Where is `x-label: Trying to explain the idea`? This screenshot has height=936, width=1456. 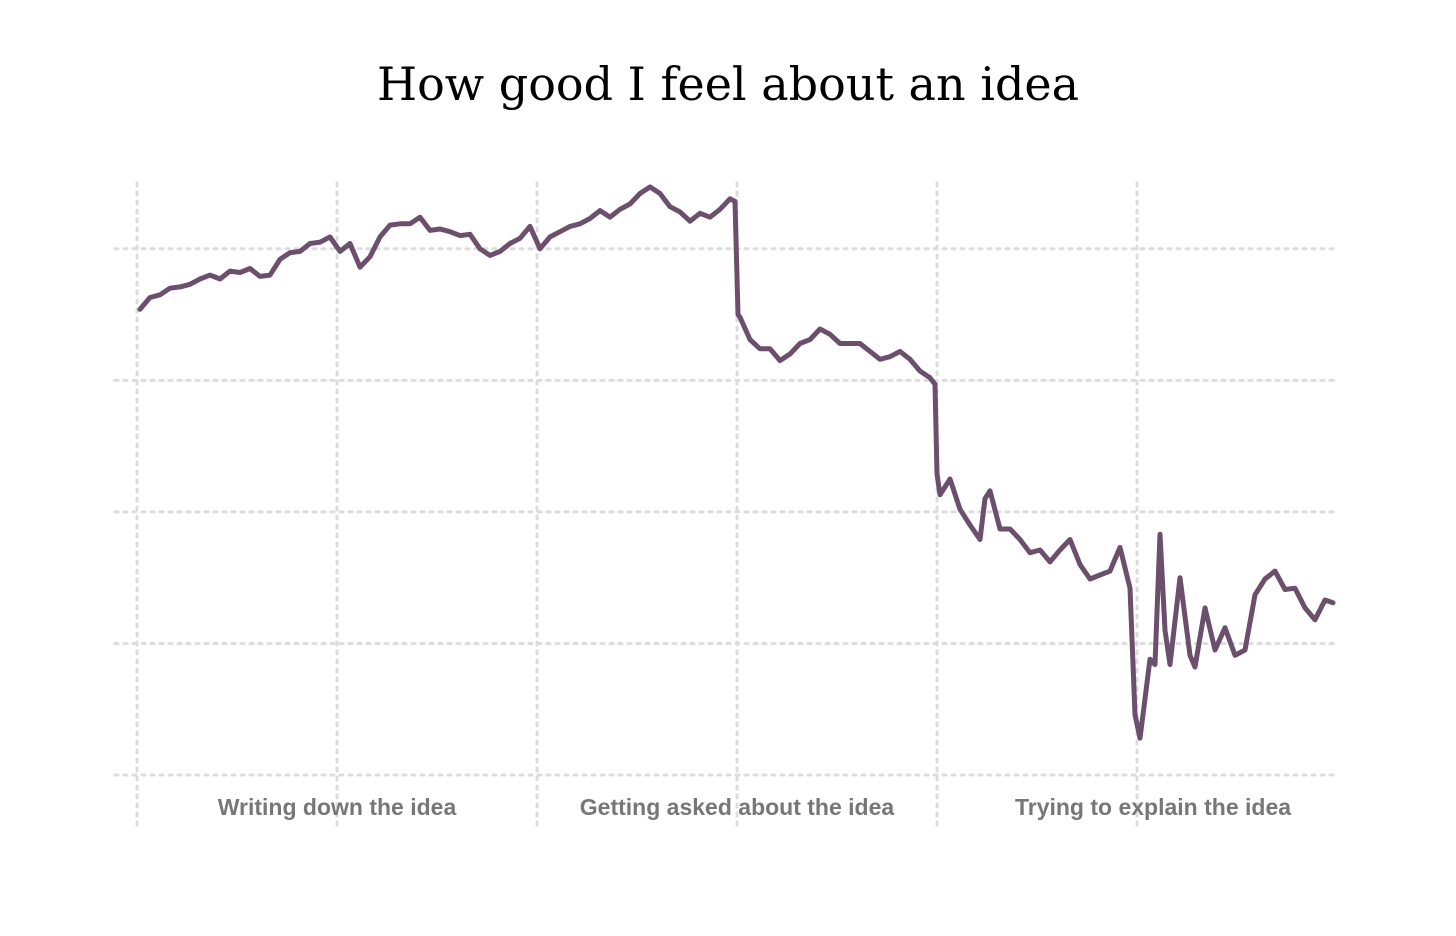 x-label: Trying to explain the idea is located at coordinates (1153, 807).